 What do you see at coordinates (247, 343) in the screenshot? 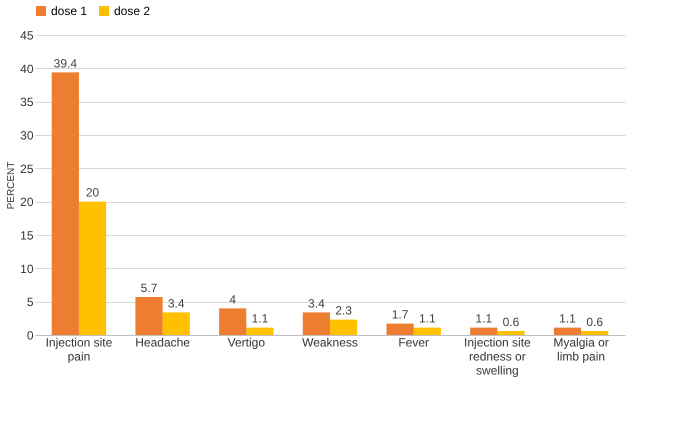
I see `x-tick-label: Vertigo` at bounding box center [247, 343].